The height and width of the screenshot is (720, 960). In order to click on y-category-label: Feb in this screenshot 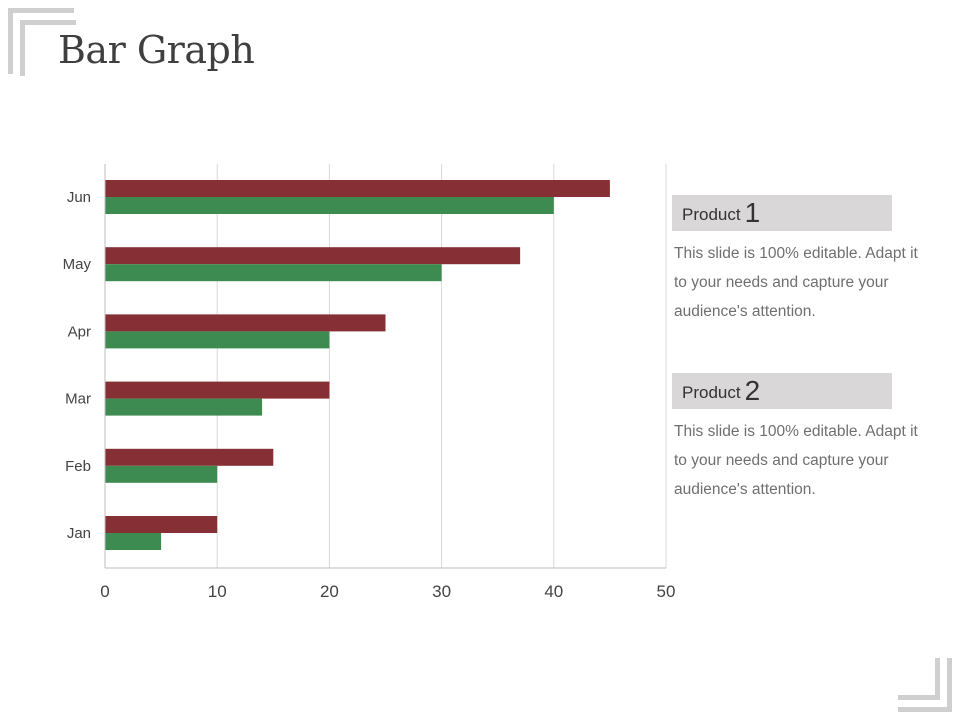, I will do `click(78, 466)`.